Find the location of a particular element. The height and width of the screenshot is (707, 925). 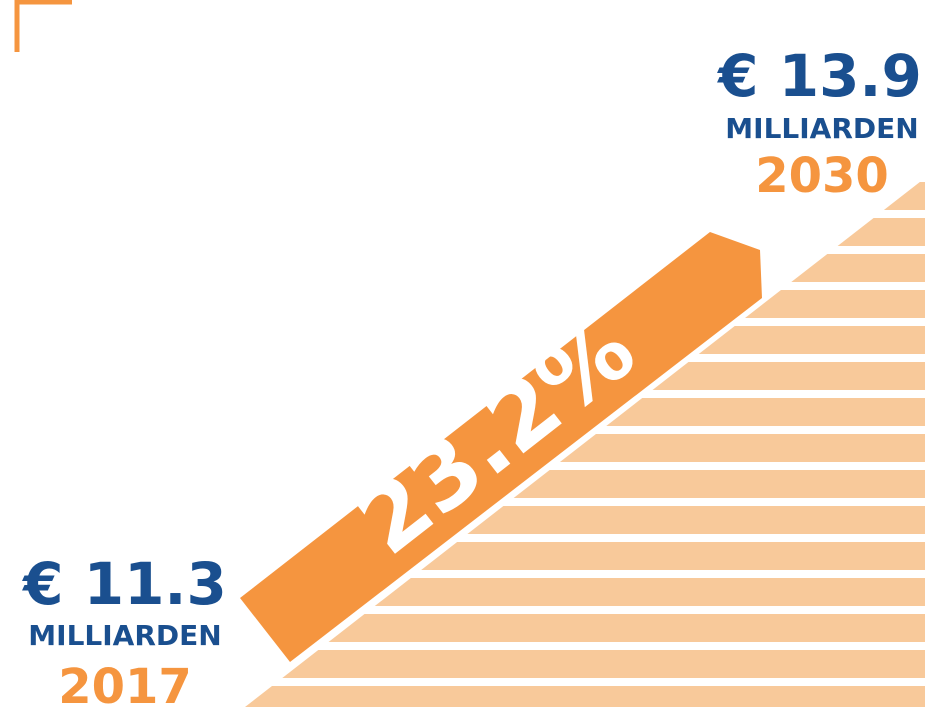

end-year: 2030 is located at coordinates (822, 176).